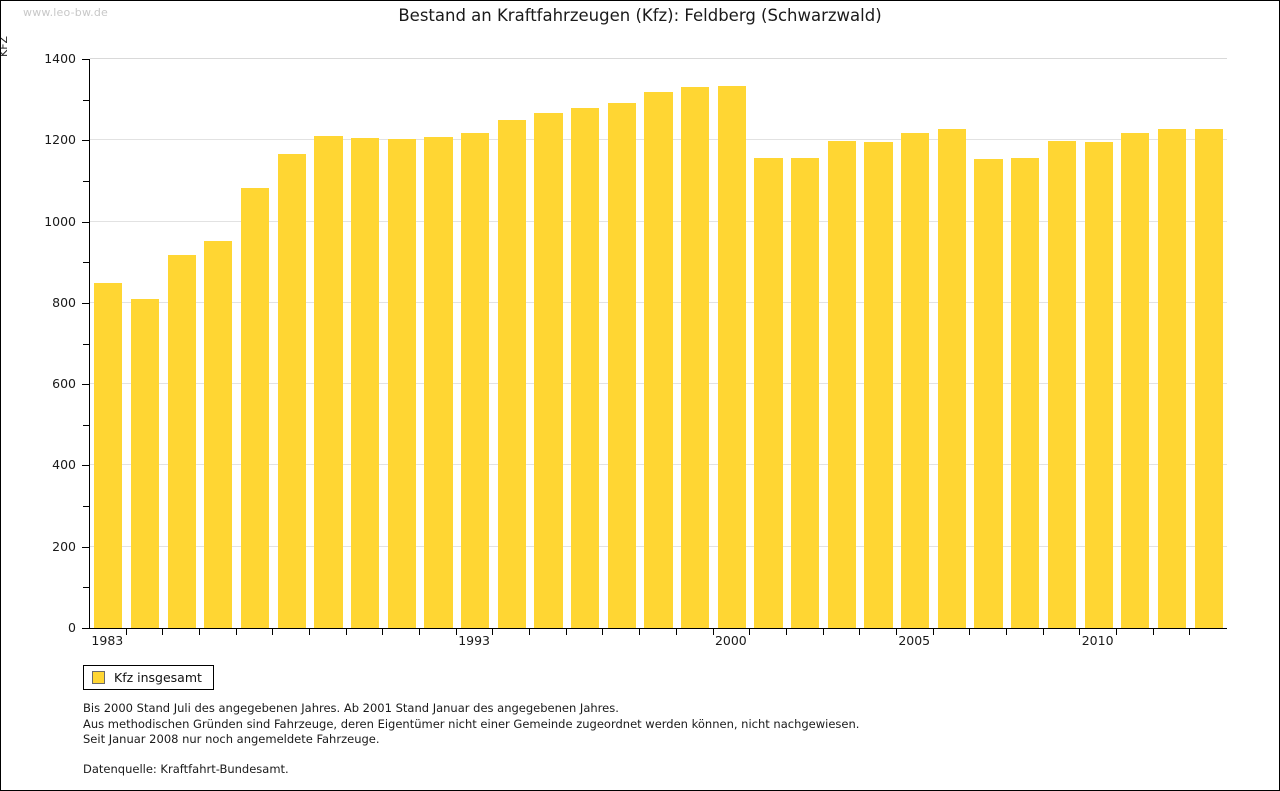 The height and width of the screenshot is (791, 1280). I want to click on y-axis-tick-label: 1000, so click(60, 221).